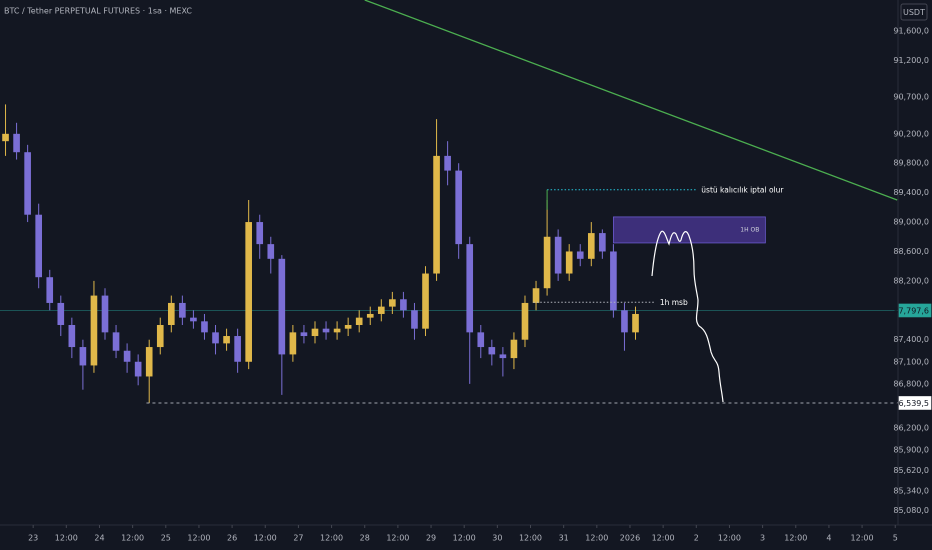  I want to click on x-tick-label: 5, so click(895, 538).